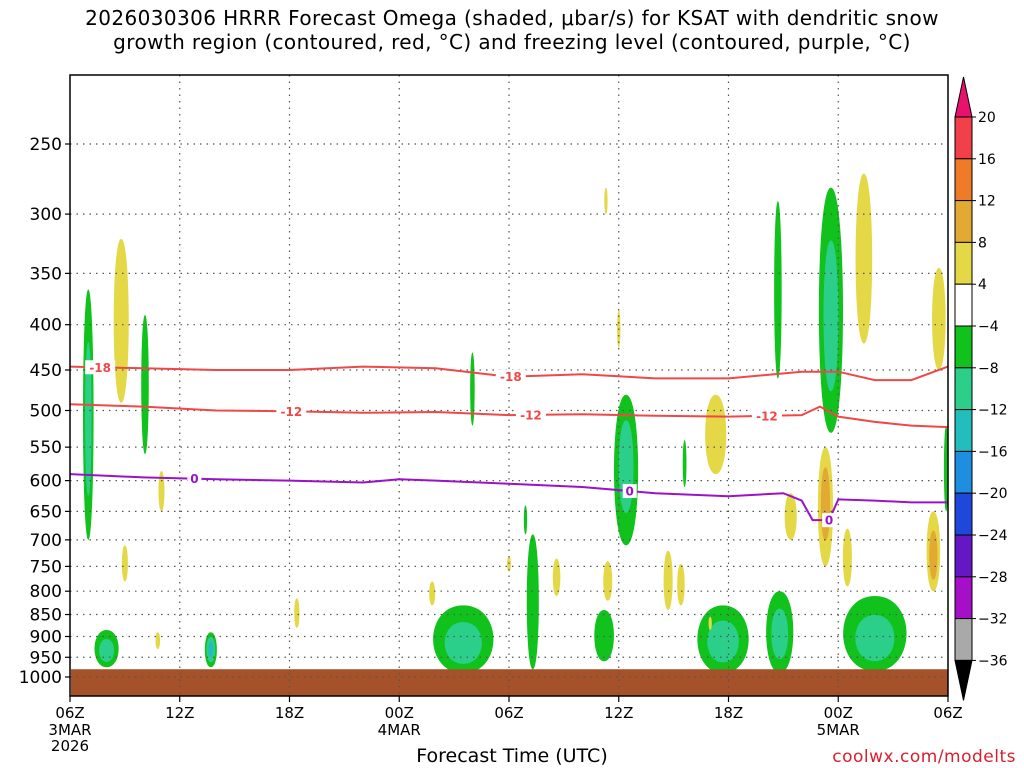 The image size is (1024, 768). What do you see at coordinates (46, 145) in the screenshot?
I see `y-tick-label-250: 250` at bounding box center [46, 145].